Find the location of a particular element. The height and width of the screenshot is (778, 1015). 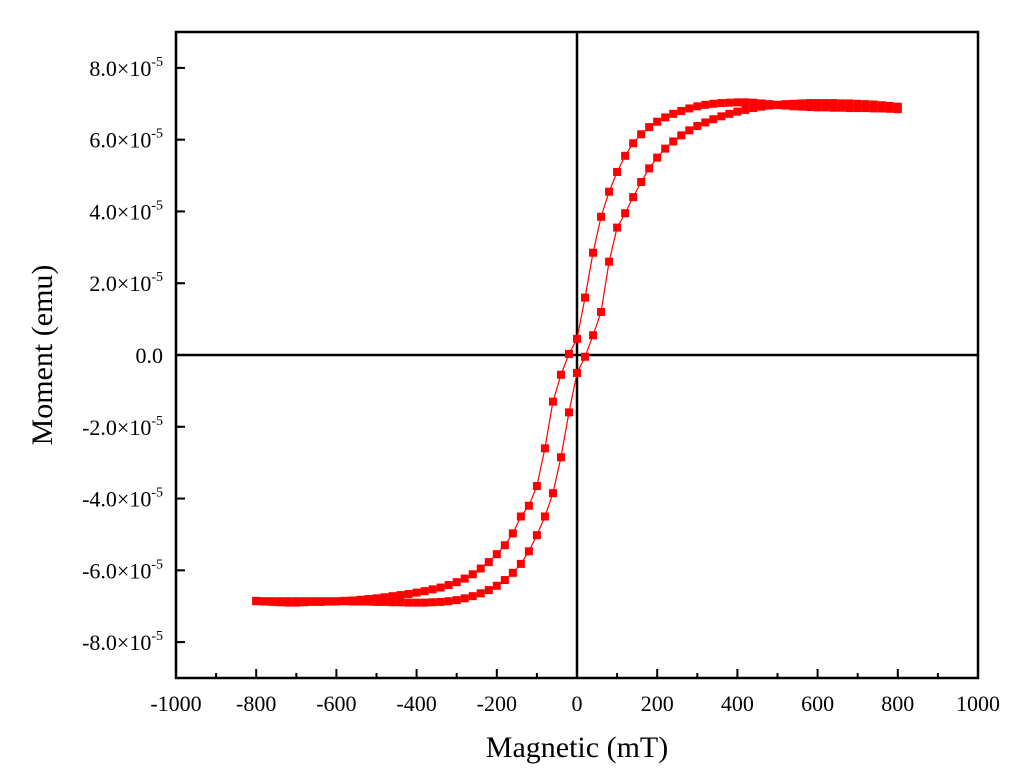

y-tick-label: 8.0×10⁻⁵ is located at coordinates (126, 68).